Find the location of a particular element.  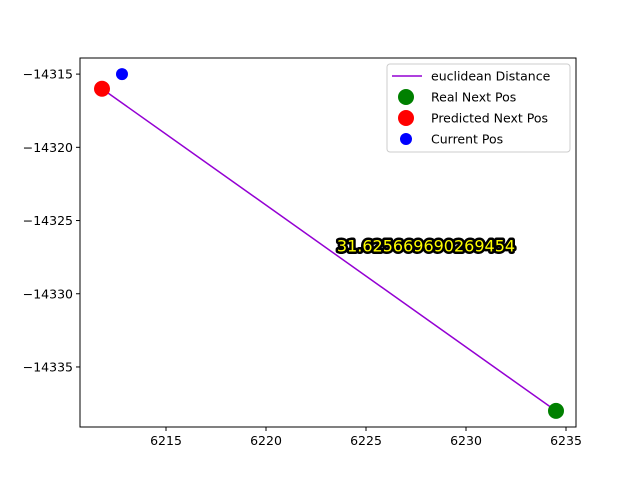

distance-value-label: 31.625669690269454 is located at coordinates (426, 245).